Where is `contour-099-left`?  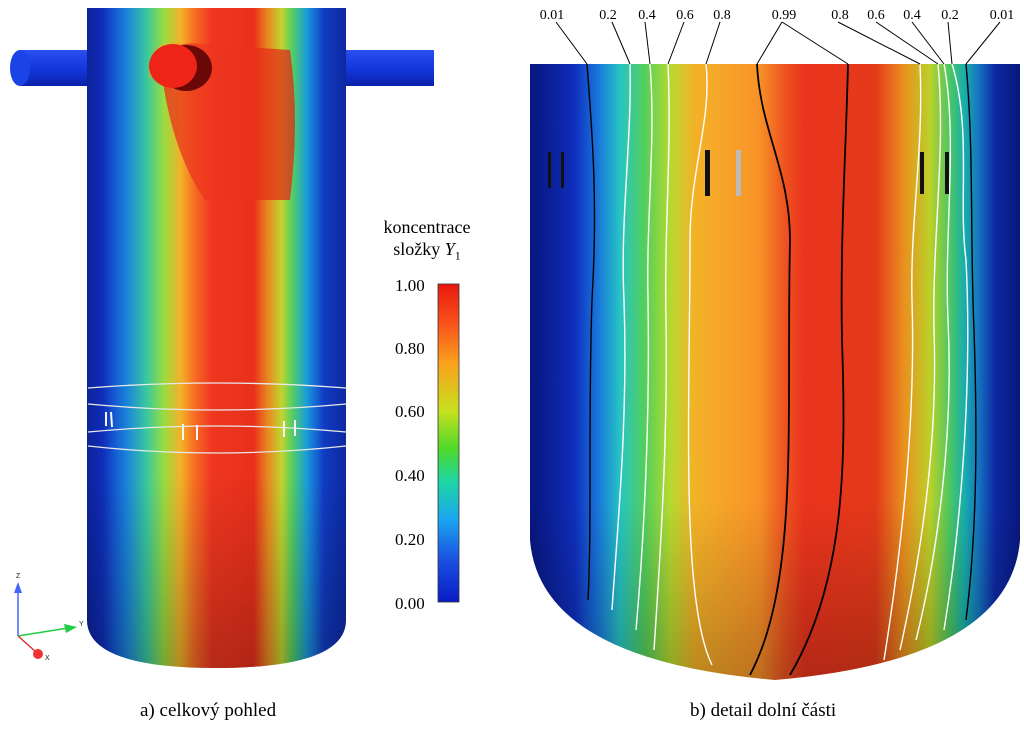 contour-099-left is located at coordinates (770, 369).